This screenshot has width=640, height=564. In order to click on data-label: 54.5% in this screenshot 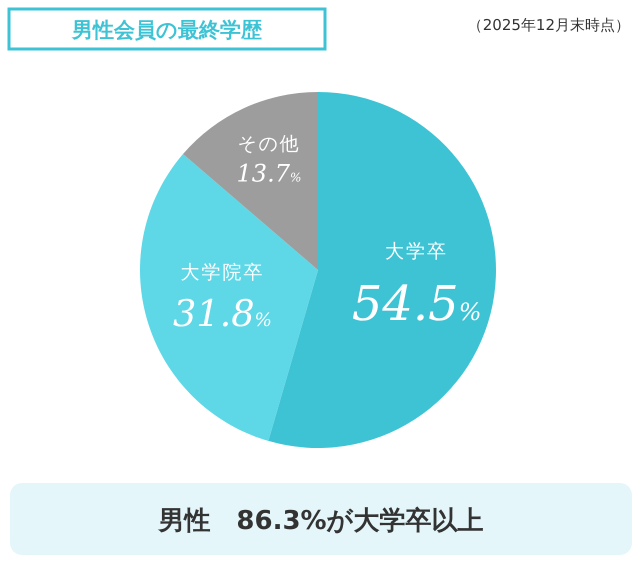, I will do `click(417, 304)`.